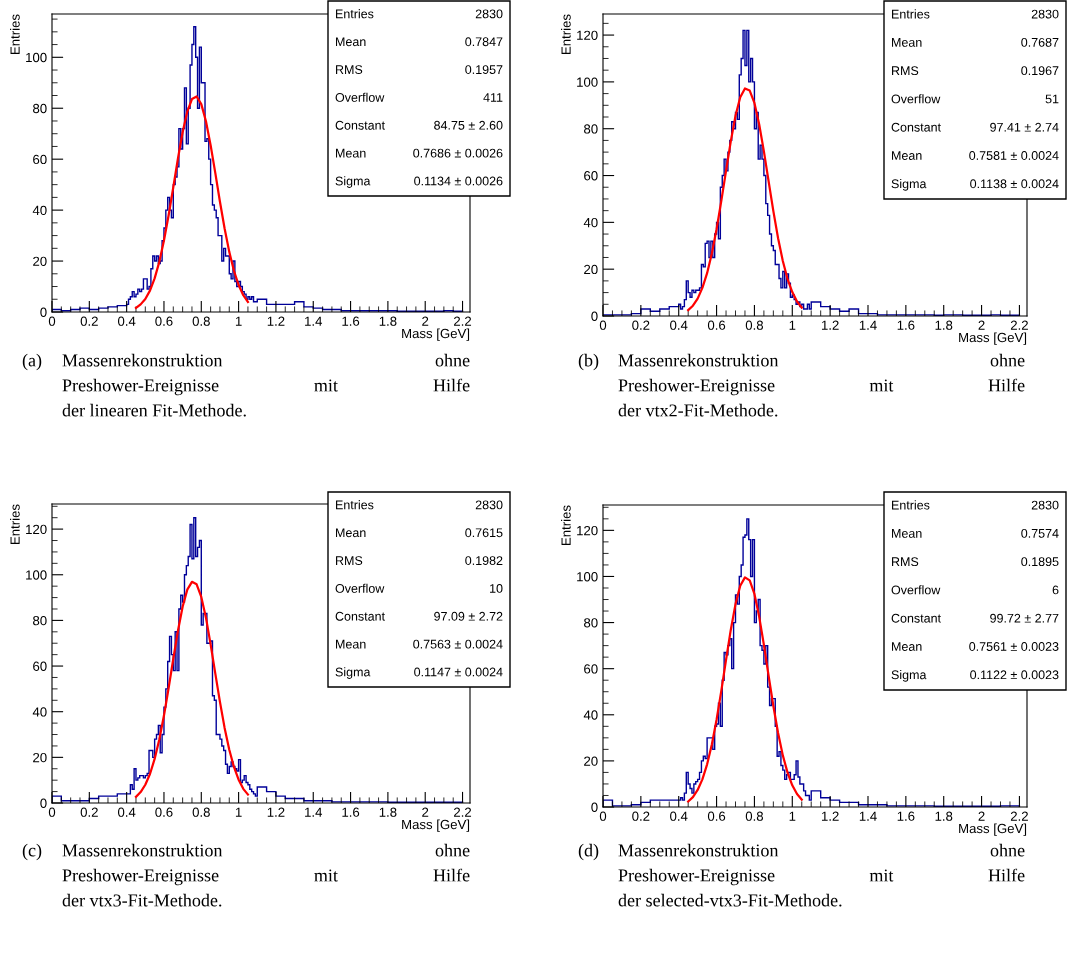 The image size is (1068, 953). What do you see at coordinates (419, 153) in the screenshot?
I see `text: Mean 0.7686 ± 0.0026` at bounding box center [419, 153].